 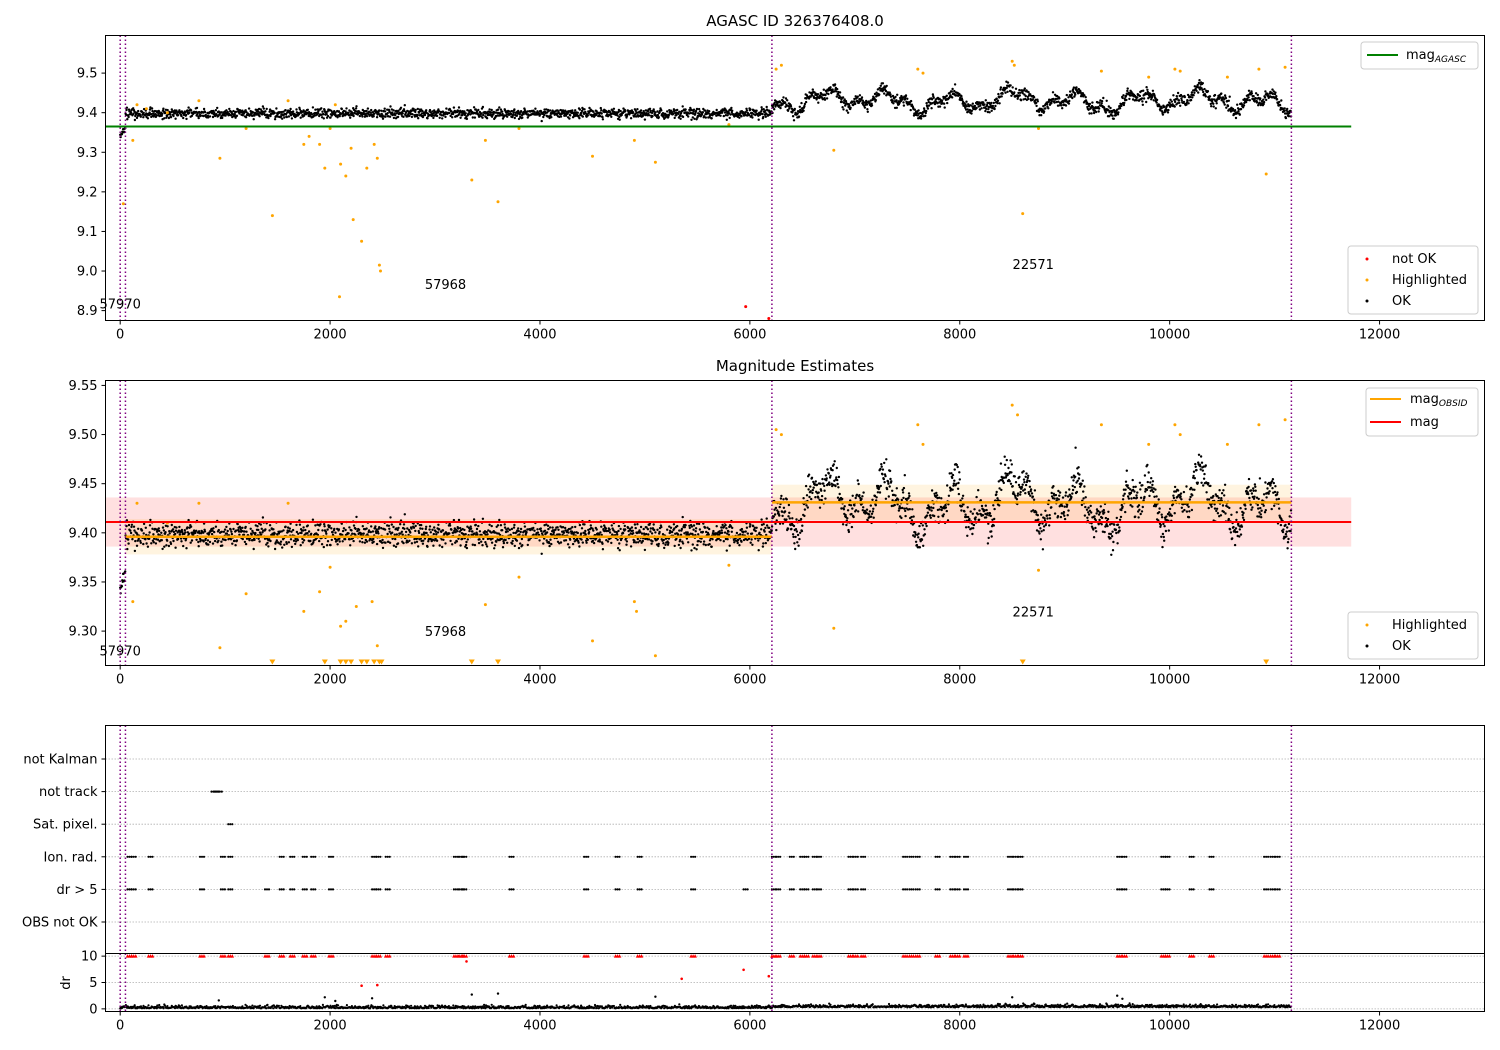 I want to click on agasc-line-legend: magAGASC, so click(x=1419, y=55).